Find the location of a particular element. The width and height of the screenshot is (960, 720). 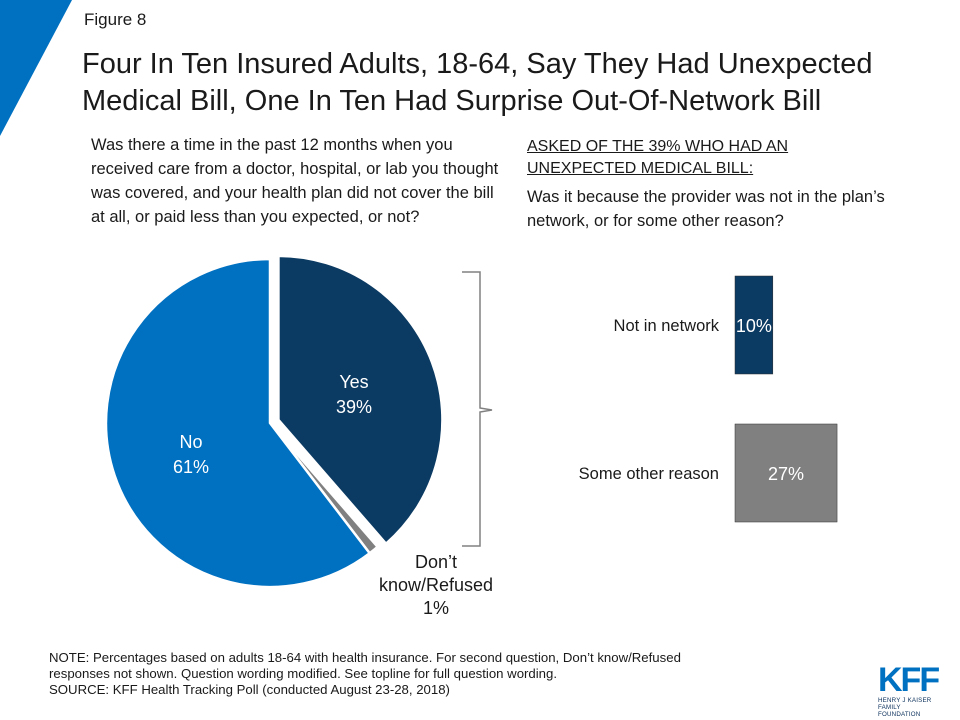

logo-mark: KFF is located at coordinates (909, 680).